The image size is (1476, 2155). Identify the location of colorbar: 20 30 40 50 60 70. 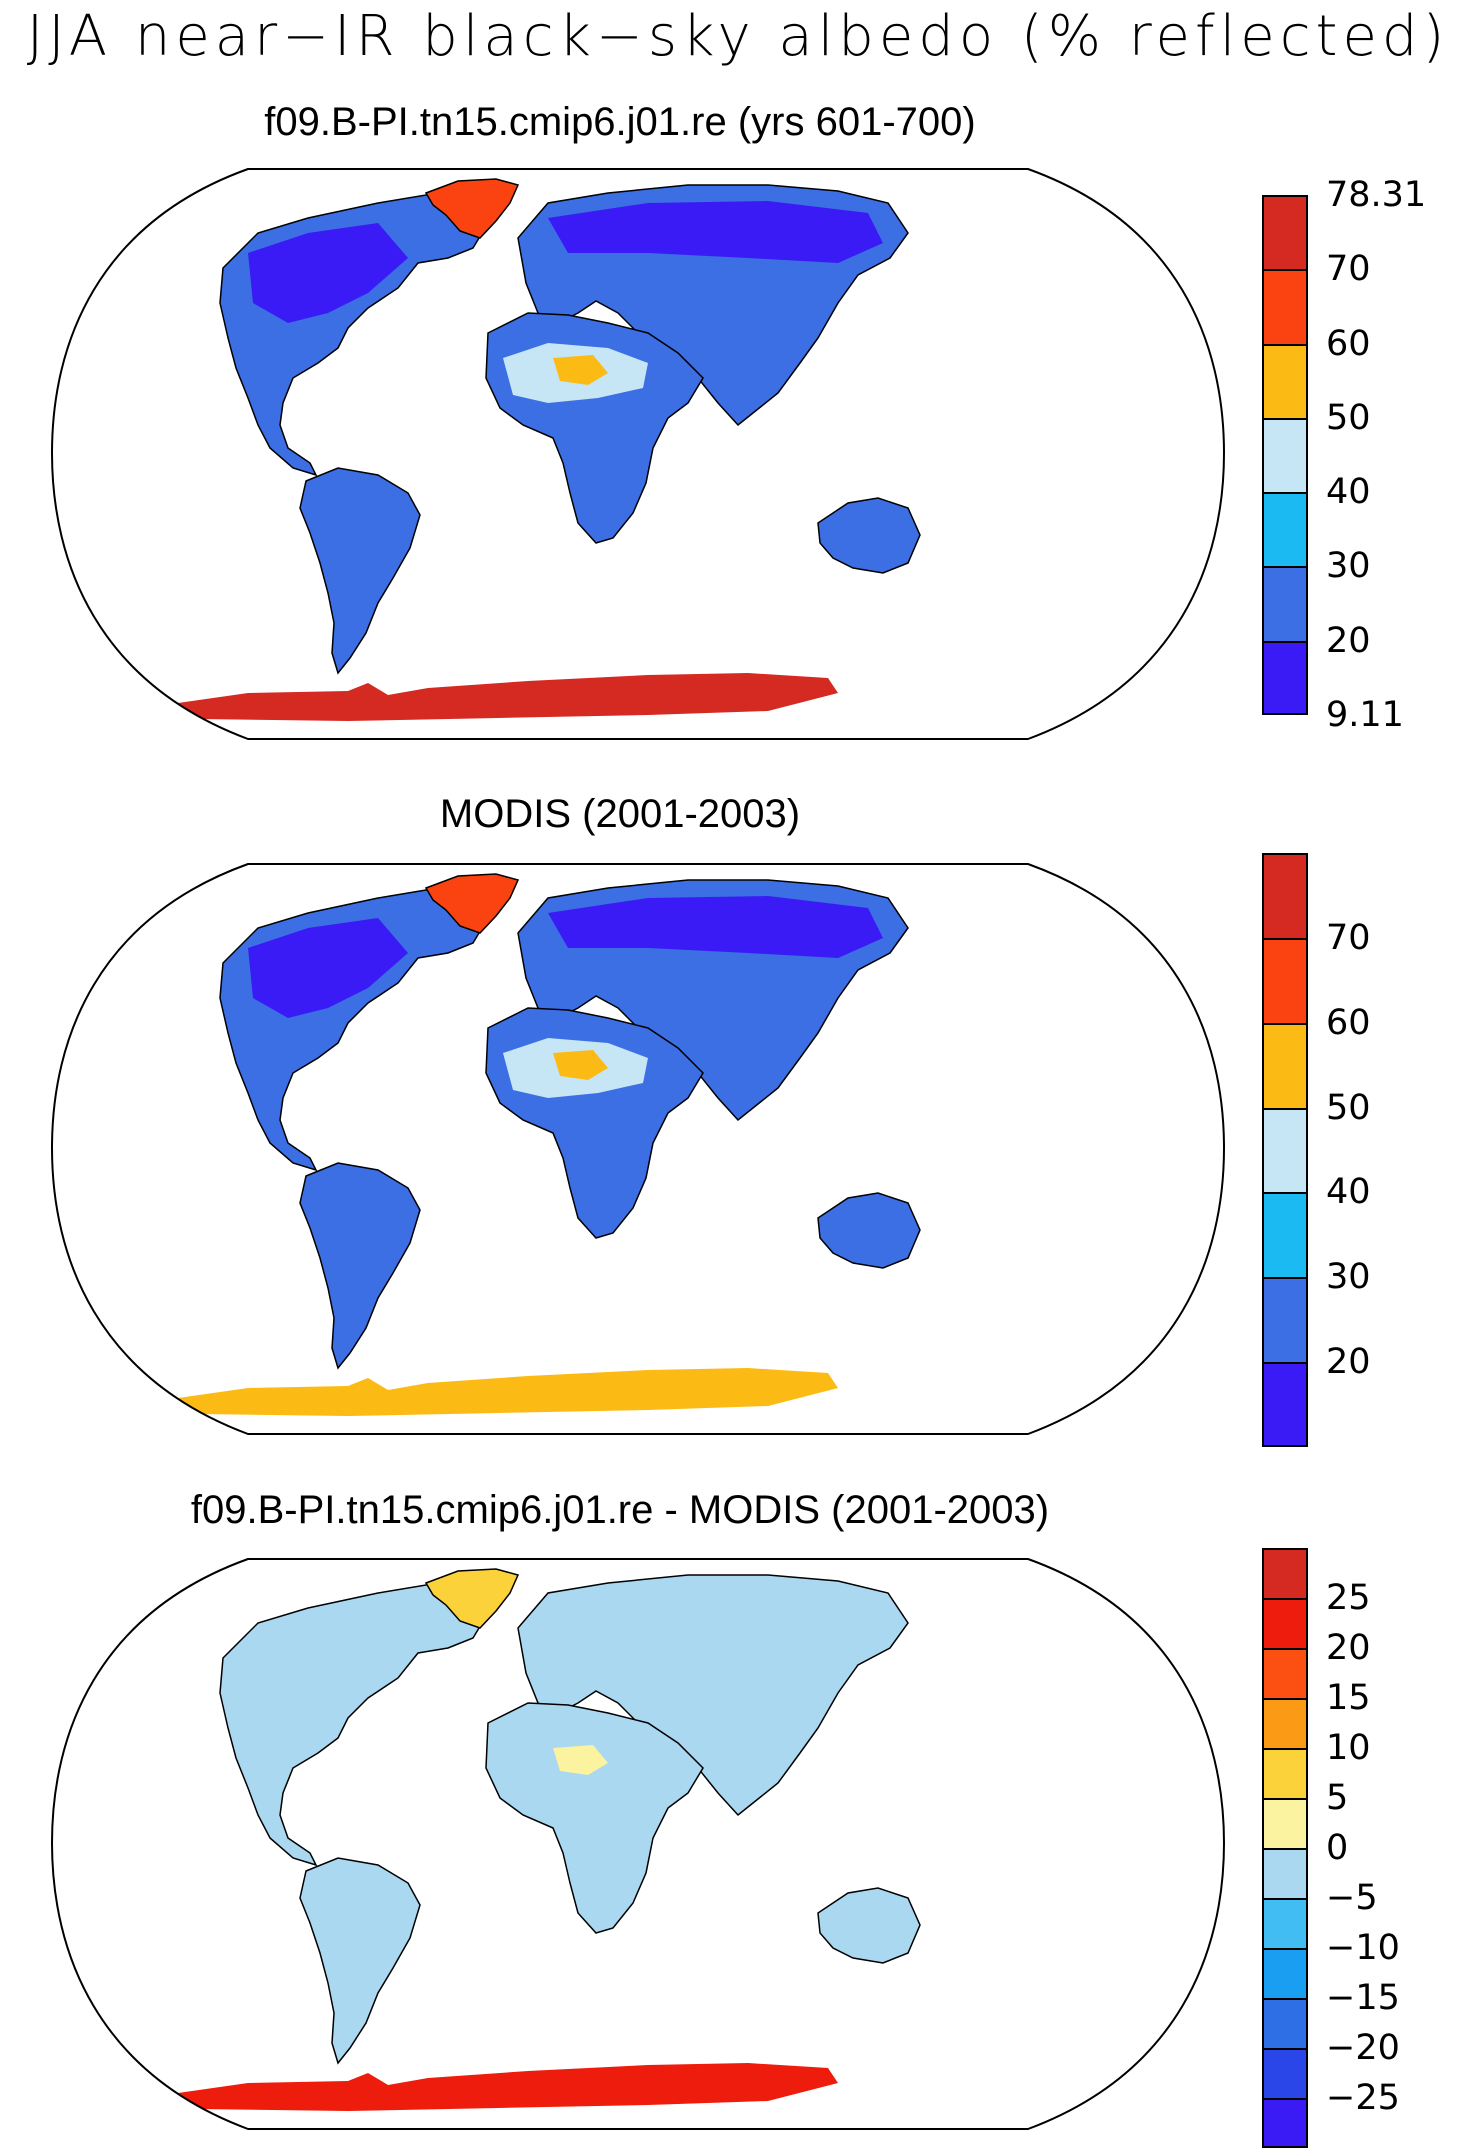
(1332, 1150).